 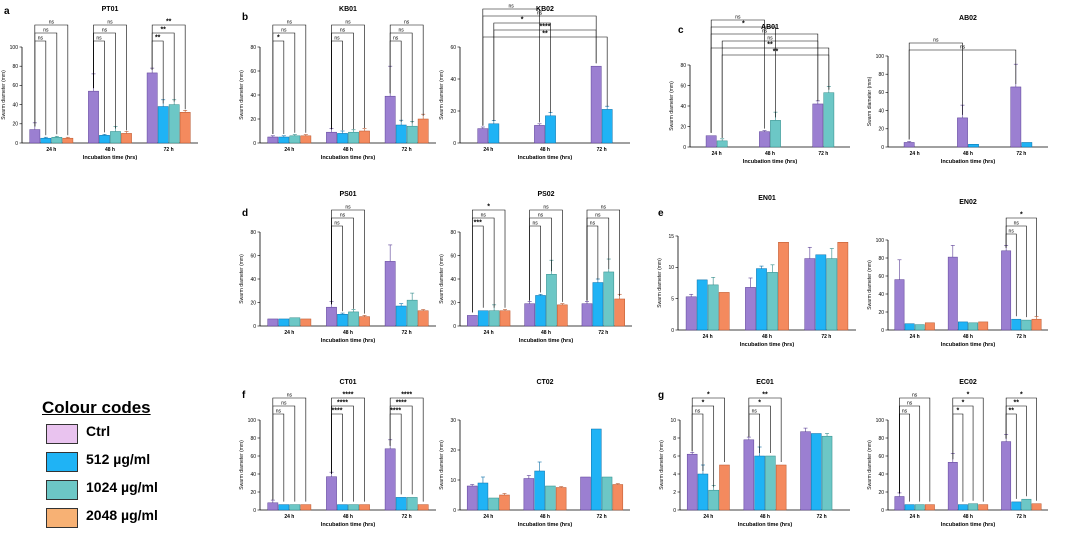 I want to click on y-tick-label: 6, so click(x=674, y=457).